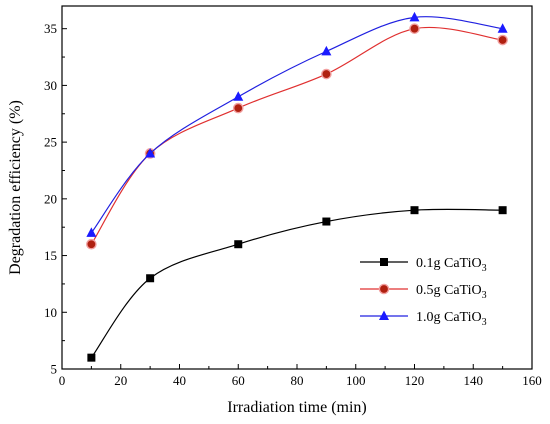 This screenshot has height=424, width=550. I want to click on y-tick-label: 5, so click(54, 369).